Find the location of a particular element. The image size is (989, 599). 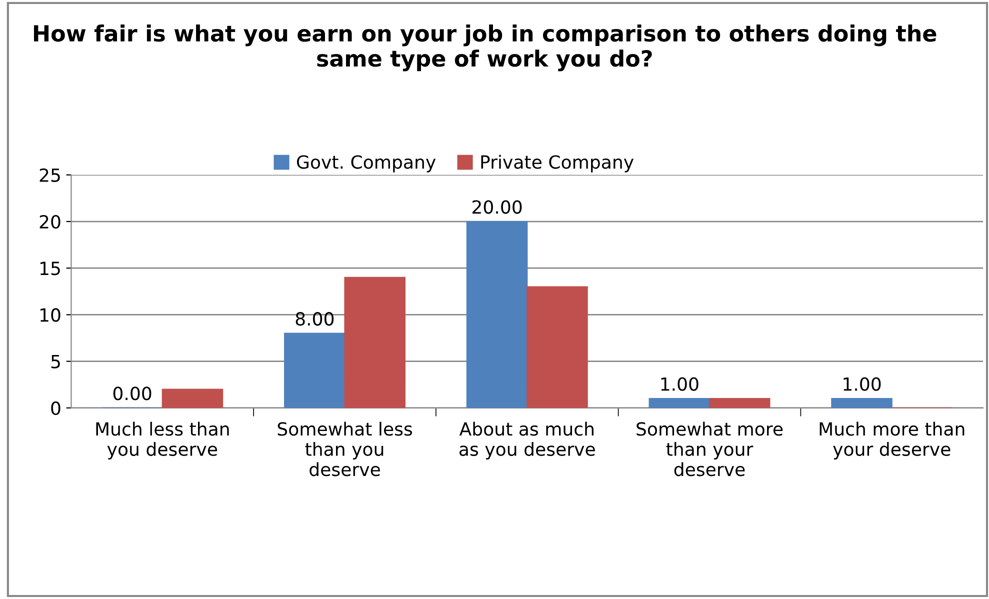

y-tick-label: 5 is located at coordinates (55, 361).